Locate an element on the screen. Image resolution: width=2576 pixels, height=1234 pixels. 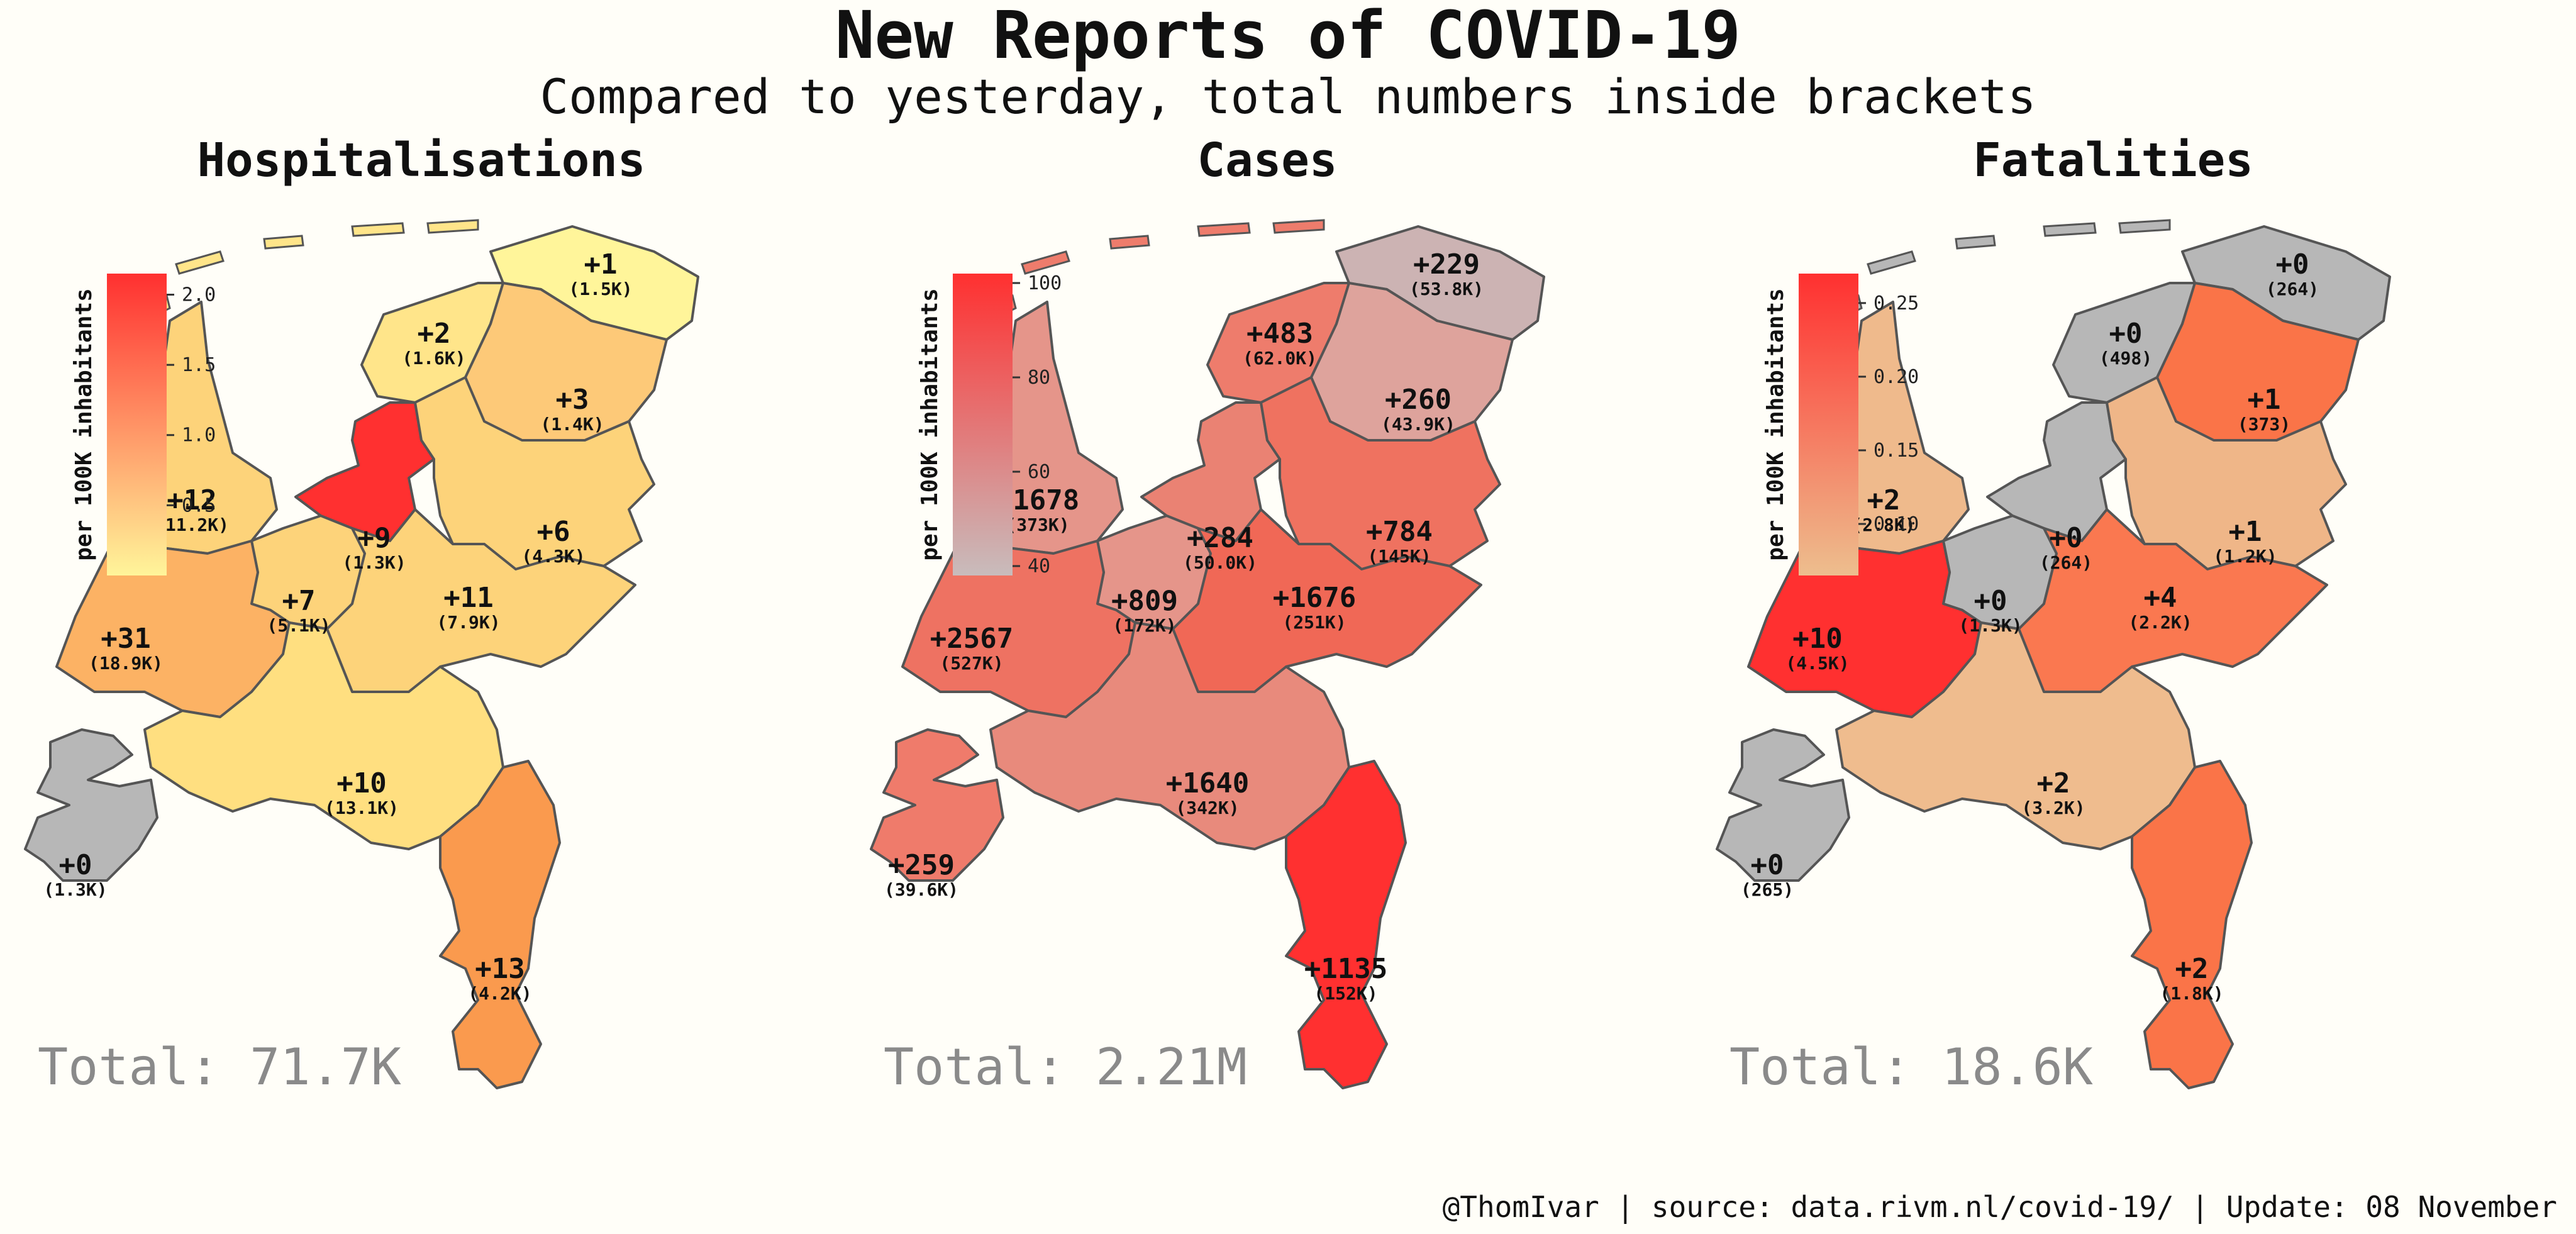
region-total-label: (53.8K) is located at coordinates (1446, 289).